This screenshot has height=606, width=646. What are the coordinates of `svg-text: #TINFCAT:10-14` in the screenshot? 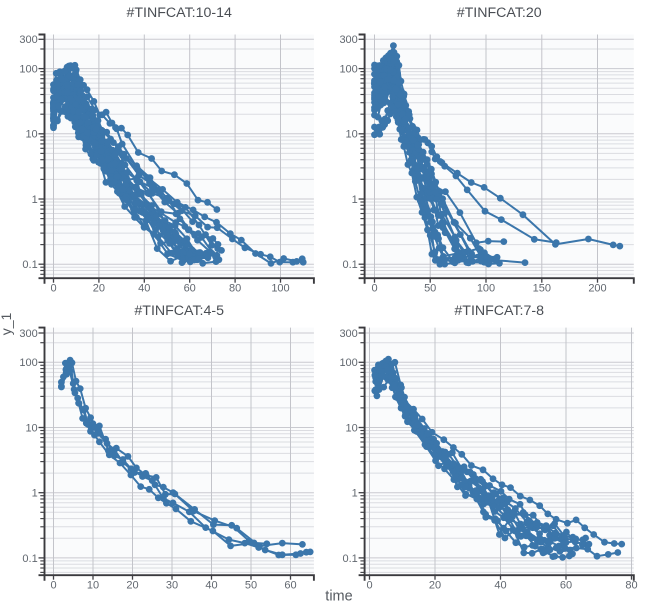 It's located at (179, 13).